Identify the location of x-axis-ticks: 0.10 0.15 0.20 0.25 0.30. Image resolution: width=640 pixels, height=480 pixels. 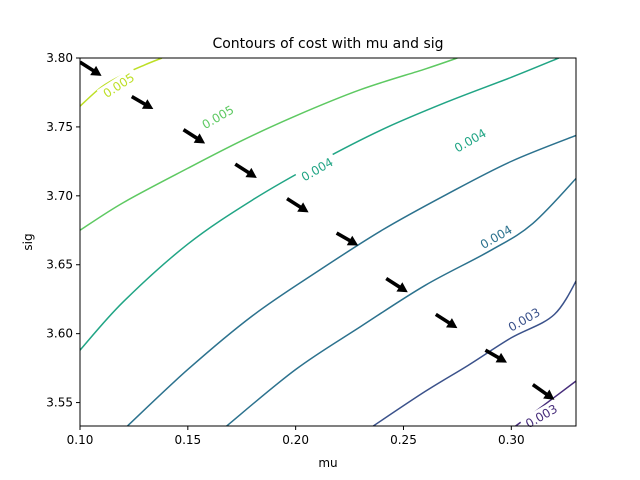
(296, 436).